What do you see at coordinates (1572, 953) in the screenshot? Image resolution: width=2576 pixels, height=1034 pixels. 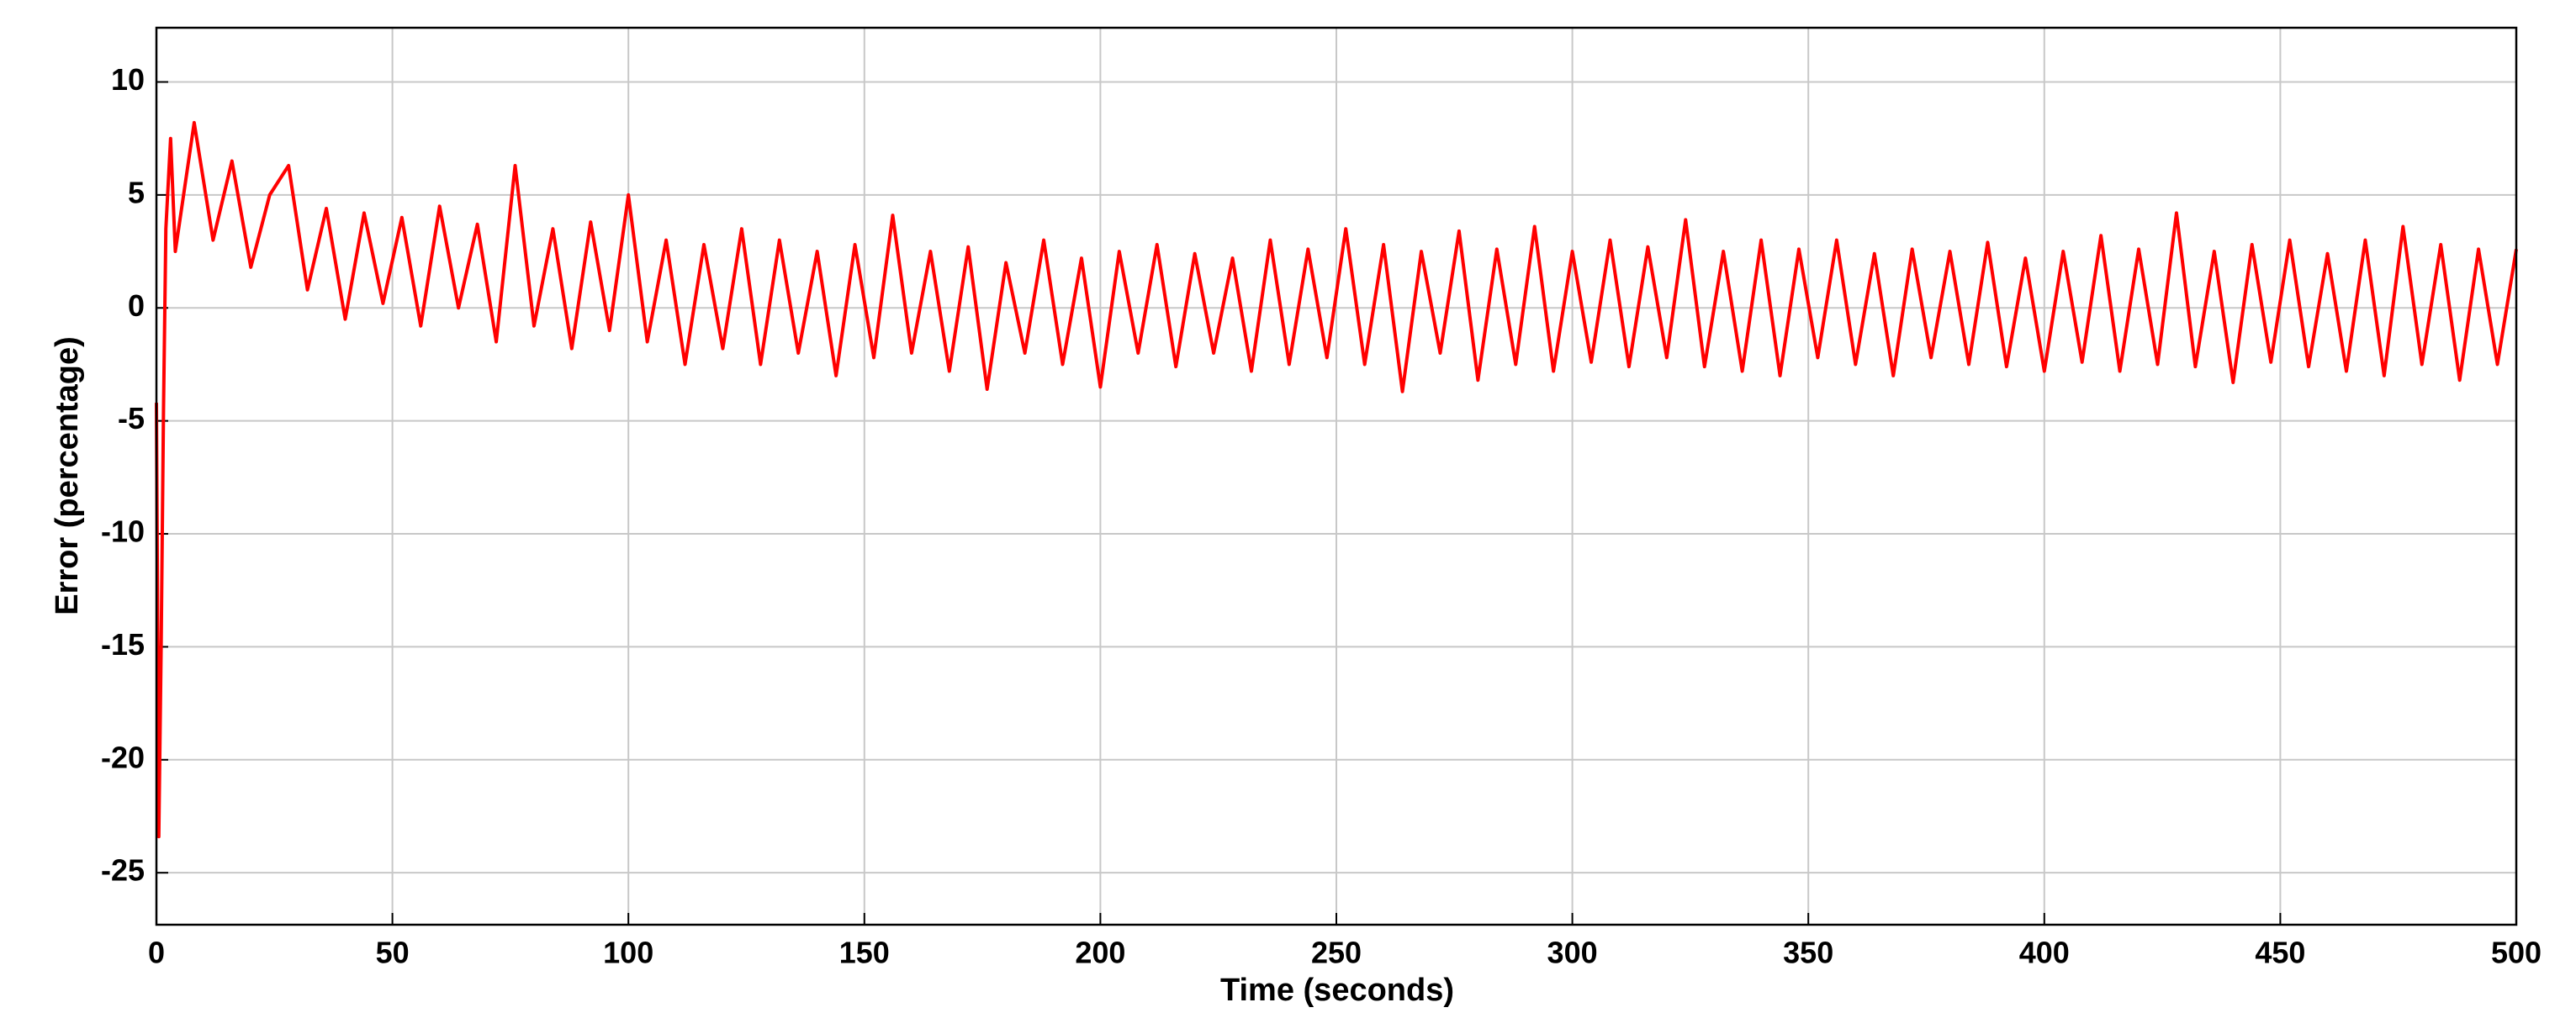 I see `x-tick-label: 300` at bounding box center [1572, 953].